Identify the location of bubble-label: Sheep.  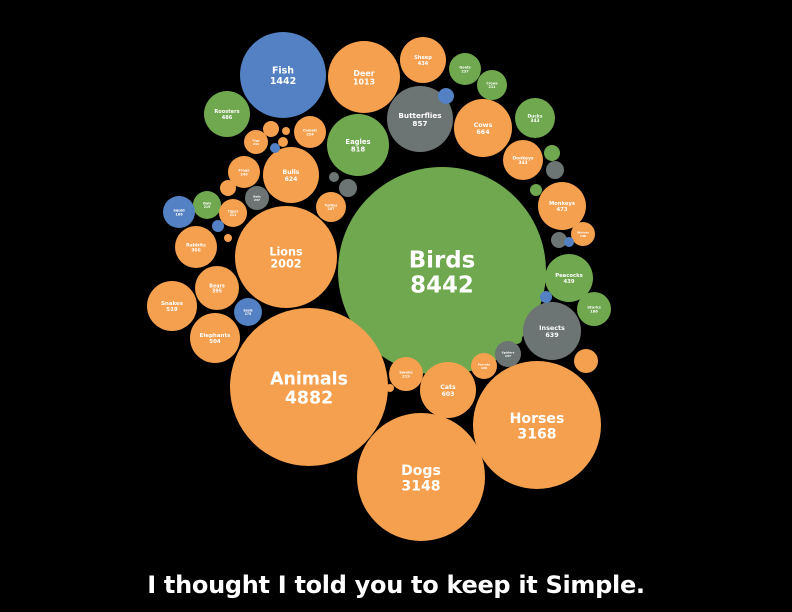
(423, 58).